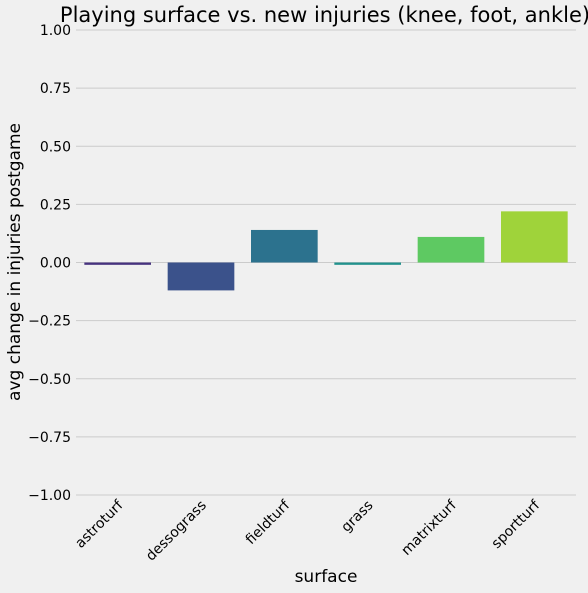 The height and width of the screenshot is (593, 588). Describe the element at coordinates (15, 262) in the screenshot. I see `y-axis-label: avg change in injuries postgame` at that location.